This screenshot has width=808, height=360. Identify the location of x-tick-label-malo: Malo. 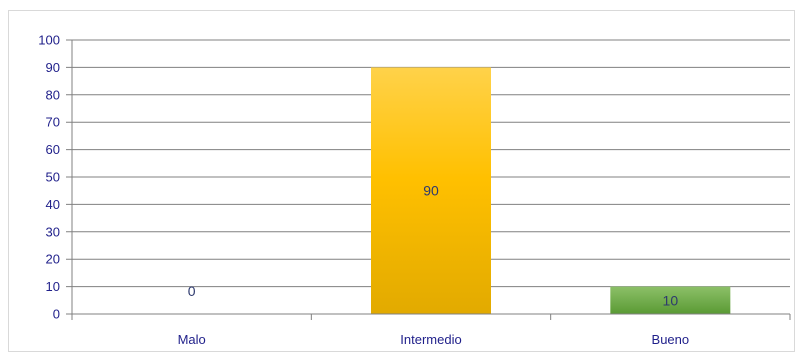
(192, 339).